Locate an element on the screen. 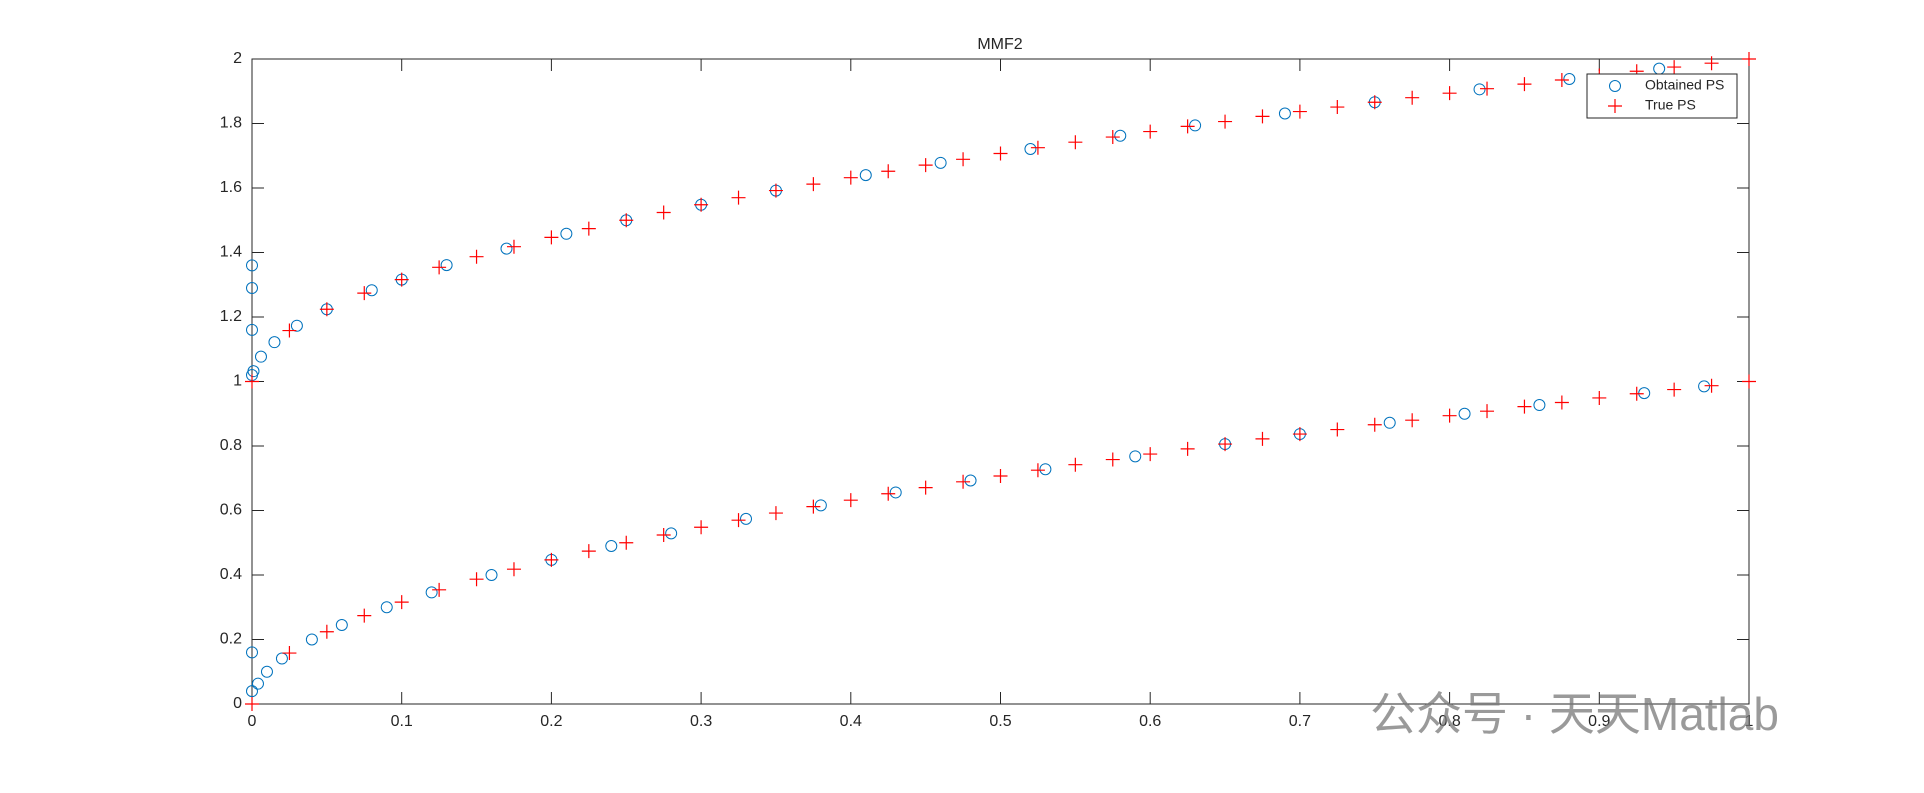 The image size is (1924, 793). x-tick-label: 0.2 is located at coordinates (551, 721).